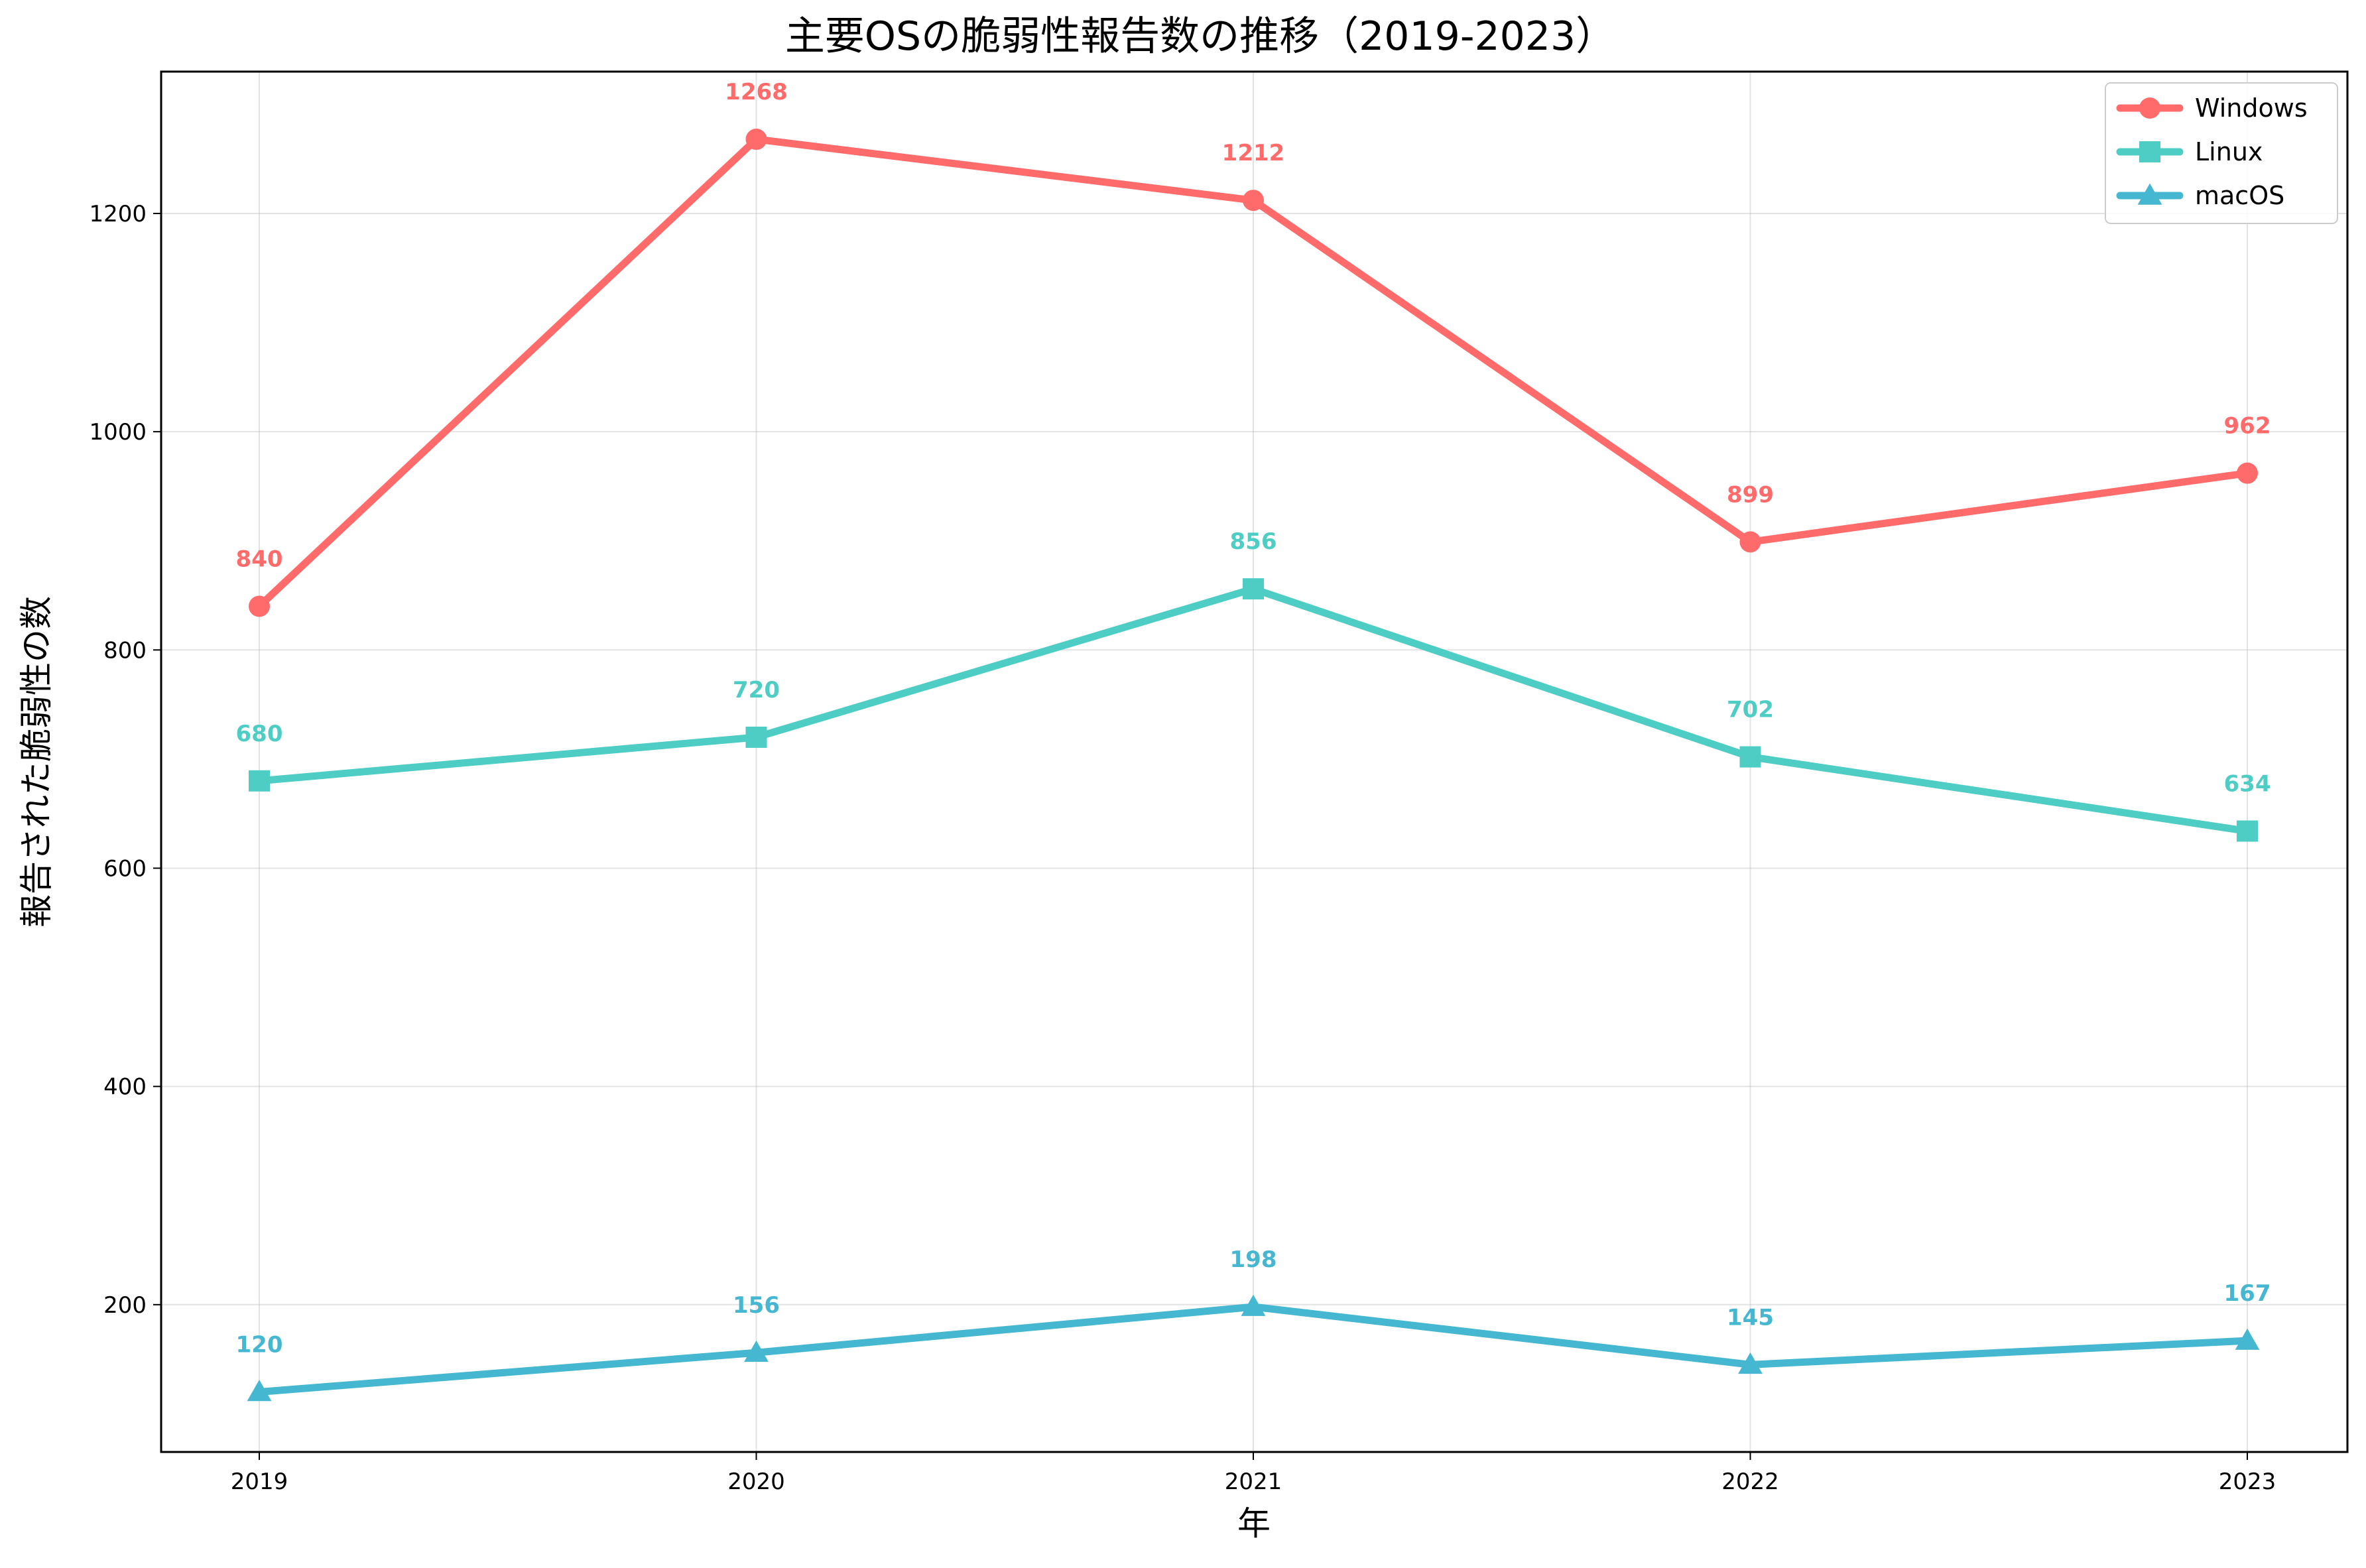 The width and height of the screenshot is (2366, 1568). Describe the element at coordinates (757, 1305) in the screenshot. I see `macos-data-label: 156` at that location.